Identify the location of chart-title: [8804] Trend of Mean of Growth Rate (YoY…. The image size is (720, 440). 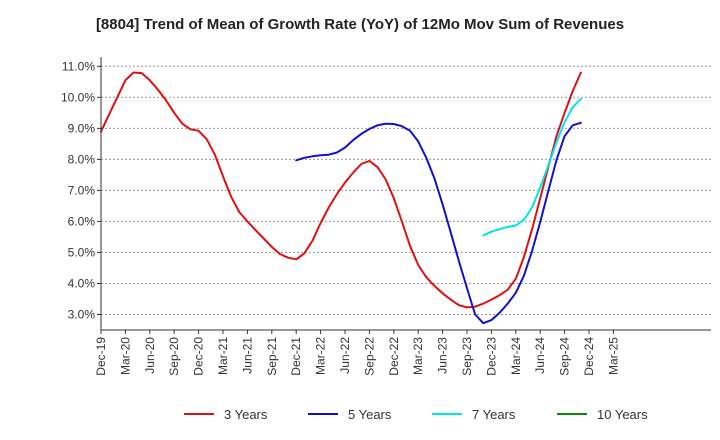
(360, 24).